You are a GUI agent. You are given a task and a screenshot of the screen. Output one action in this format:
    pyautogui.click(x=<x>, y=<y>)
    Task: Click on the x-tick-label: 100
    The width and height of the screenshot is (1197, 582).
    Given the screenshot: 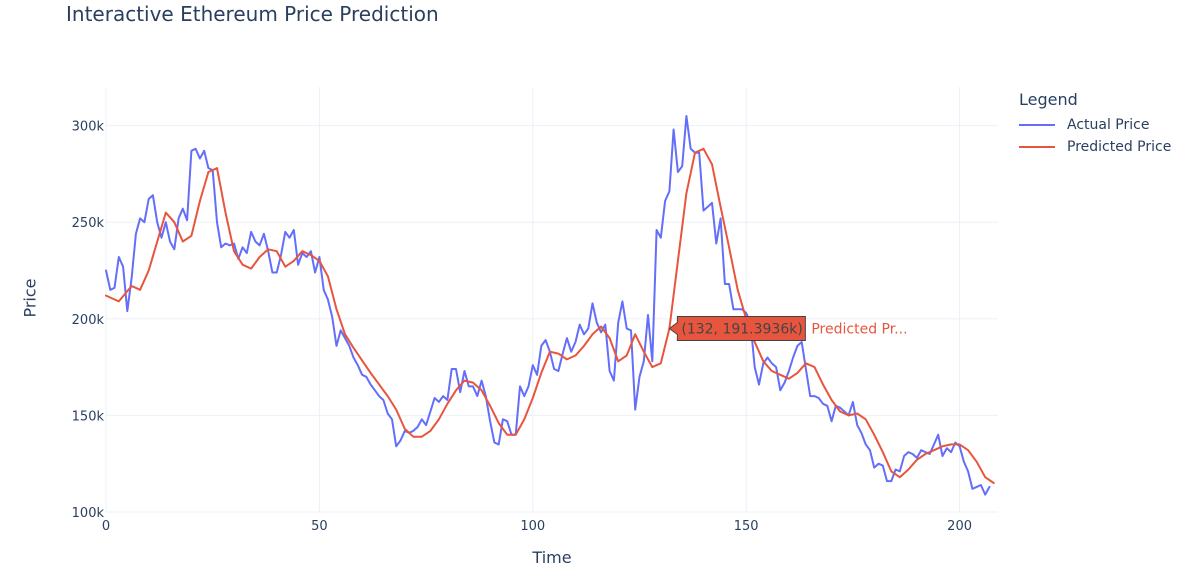 What is the action you would take?
    pyautogui.click(x=532, y=526)
    